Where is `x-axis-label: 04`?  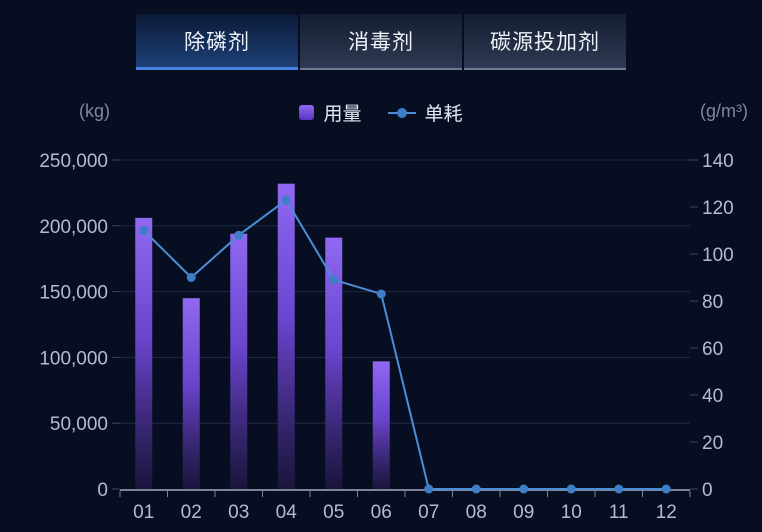 x-axis-label: 04 is located at coordinates (287, 512).